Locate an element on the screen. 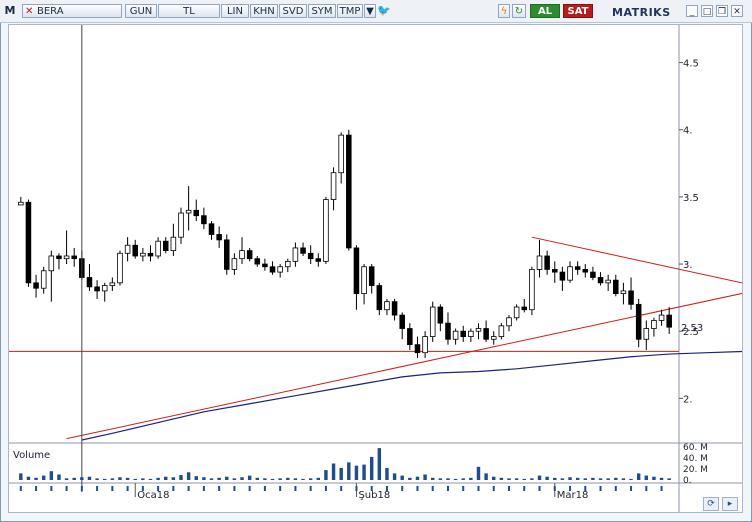  twitter-icon: 🐦 is located at coordinates (384, 10).